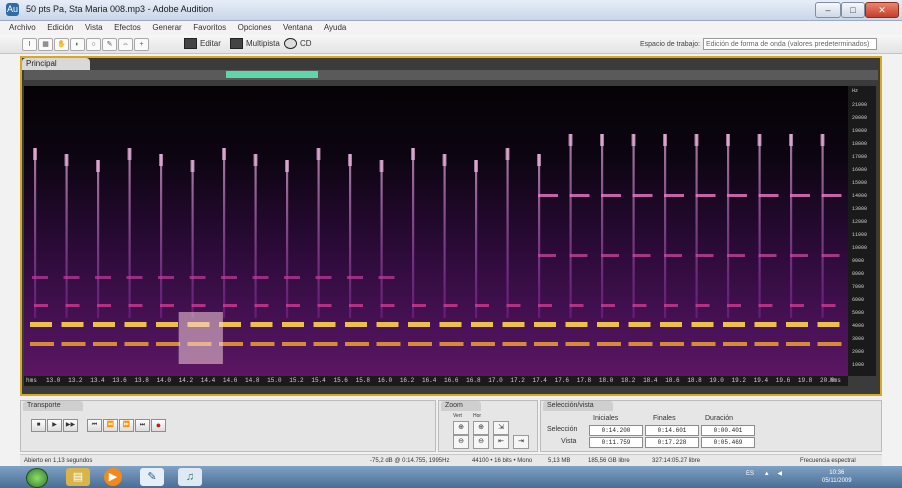  I want to click on zoom-right-edge-icon: ⇥, so click(521, 442).